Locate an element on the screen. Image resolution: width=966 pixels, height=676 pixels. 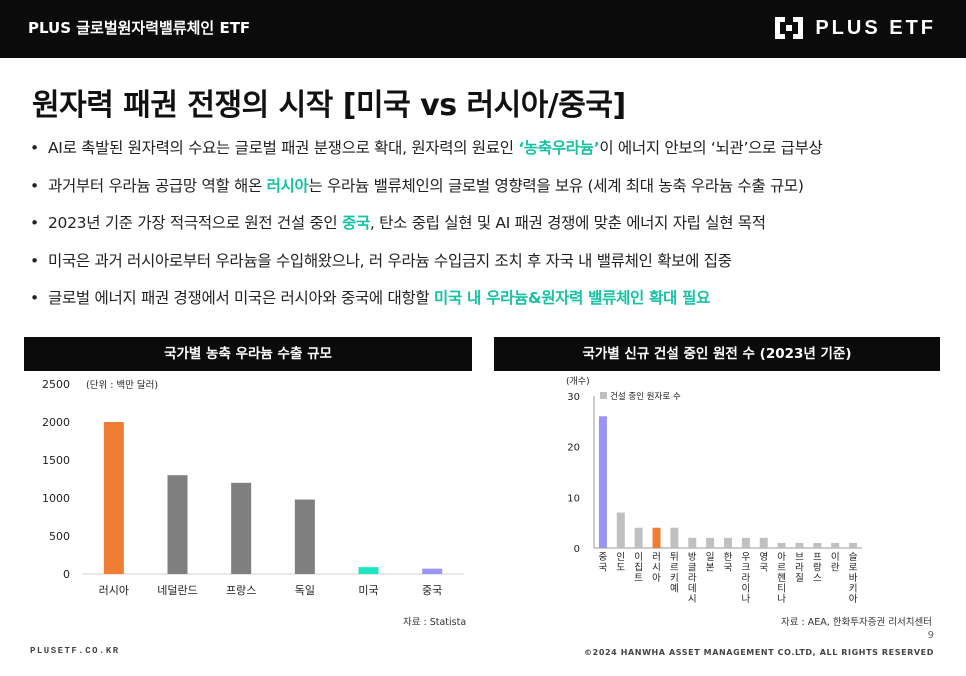
y-tick-label: 10 is located at coordinates (573, 498).